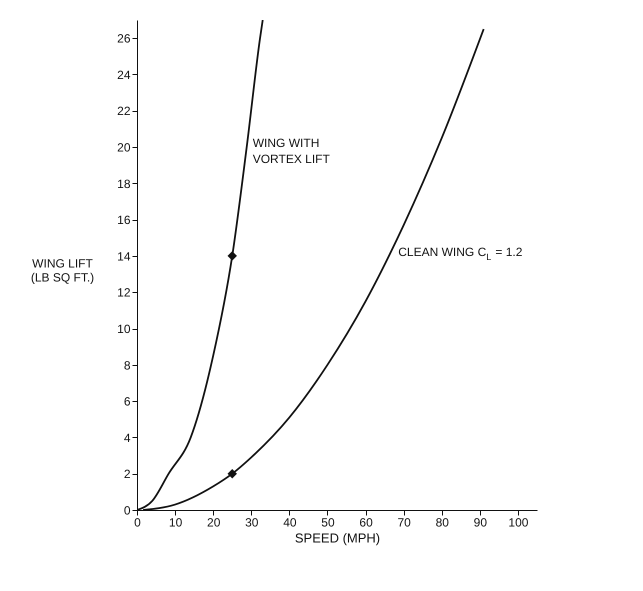  Describe the element at coordinates (138, 523) in the screenshot. I see `x-tick-label: 0` at that location.